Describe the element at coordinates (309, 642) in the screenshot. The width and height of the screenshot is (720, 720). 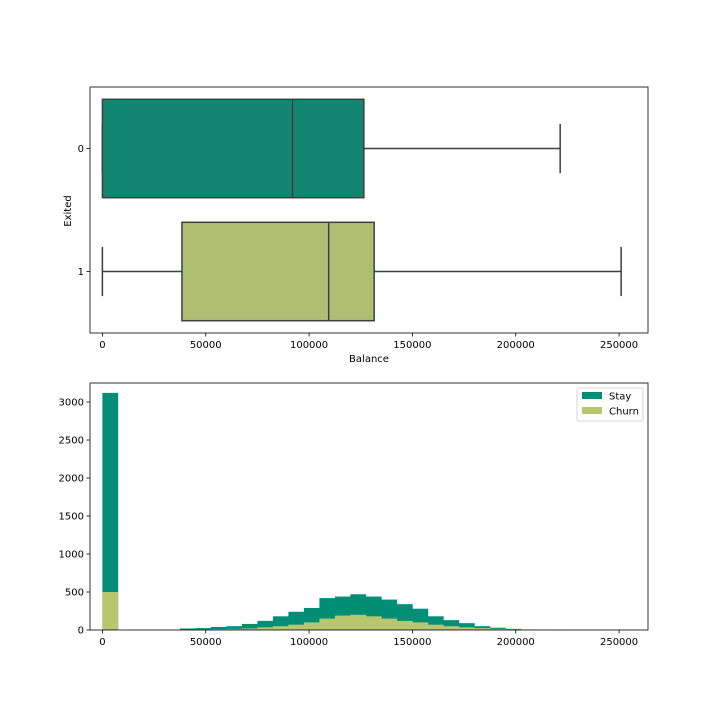
I see `histogram-x-tick-label: 100000` at that location.